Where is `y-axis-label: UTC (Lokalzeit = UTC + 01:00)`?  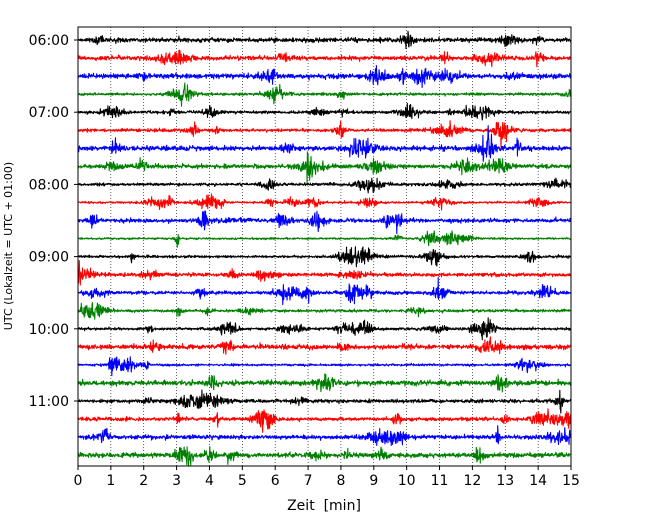 y-axis-label: UTC (Lokalzeit = UTC + 01:00) is located at coordinates (8, 246).